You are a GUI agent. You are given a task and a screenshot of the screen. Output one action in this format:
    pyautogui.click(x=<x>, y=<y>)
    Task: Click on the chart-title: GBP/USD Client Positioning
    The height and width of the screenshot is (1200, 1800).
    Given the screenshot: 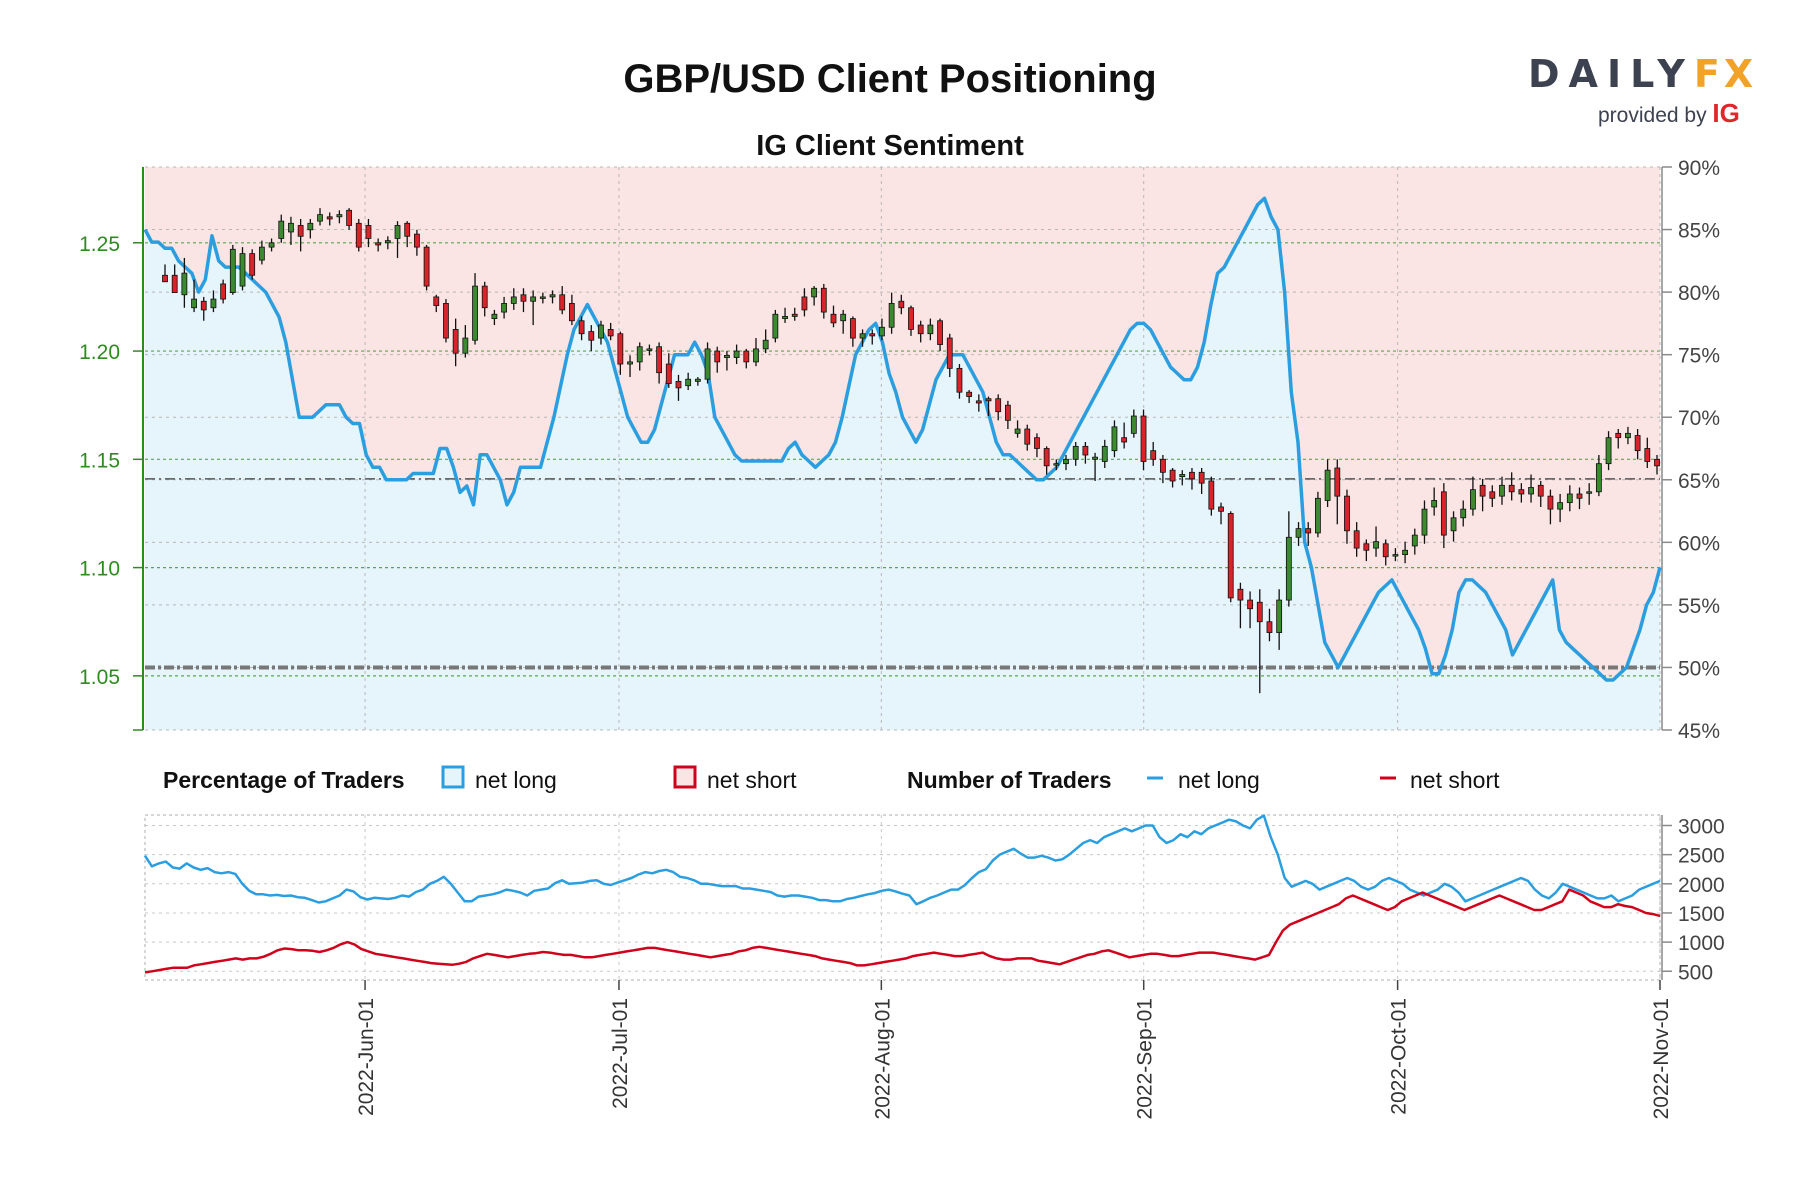 What is the action you would take?
    pyautogui.click(x=889, y=79)
    